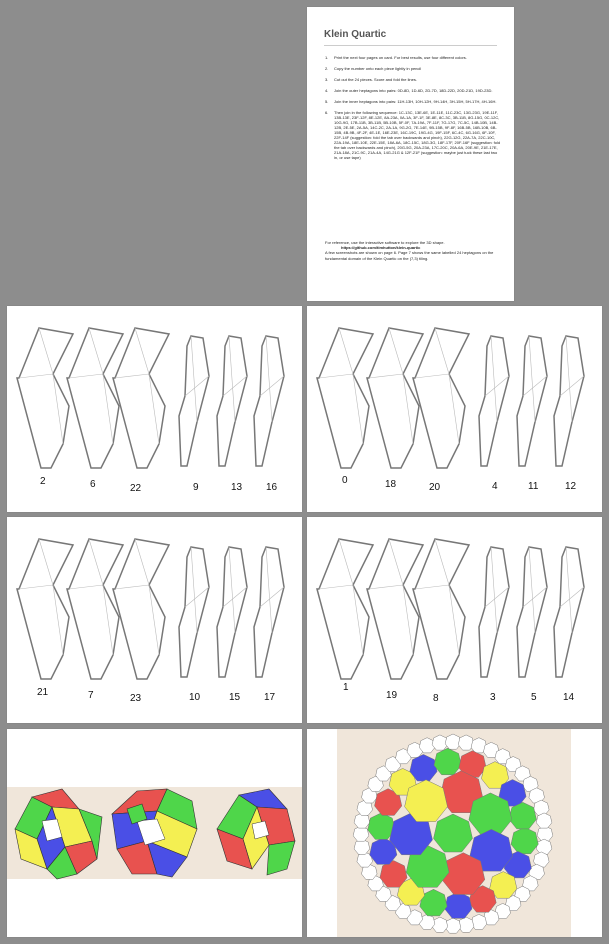 This screenshot has height=944, width=609. Describe the element at coordinates (493, 697) in the screenshot. I see `piece-number: 3` at that location.